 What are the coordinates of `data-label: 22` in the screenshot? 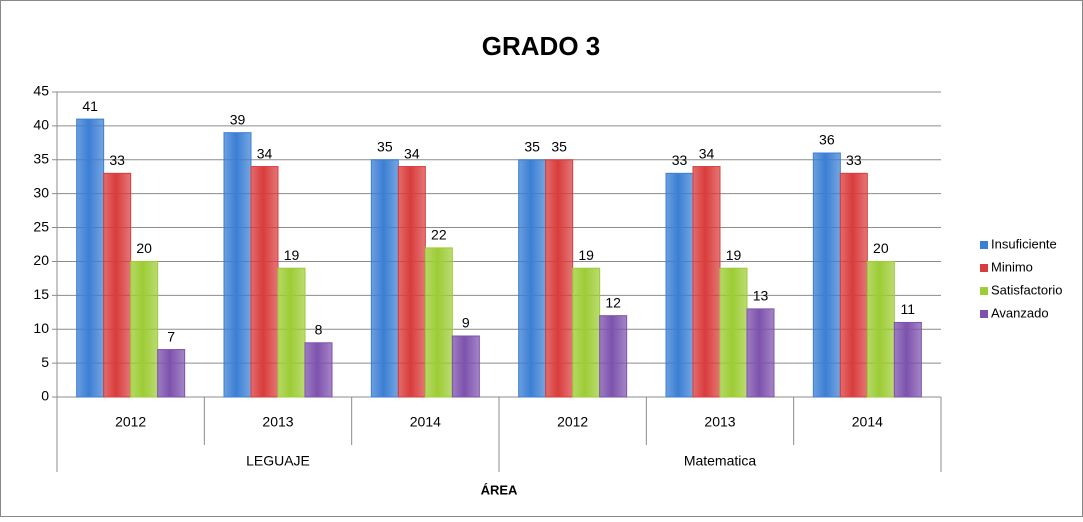 It's located at (439, 235).